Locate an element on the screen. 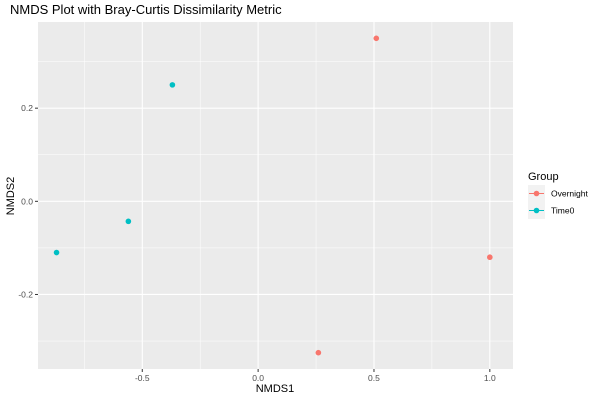  y-axis-ticks: -0.2 0.0 0.2 is located at coordinates (28, 201).